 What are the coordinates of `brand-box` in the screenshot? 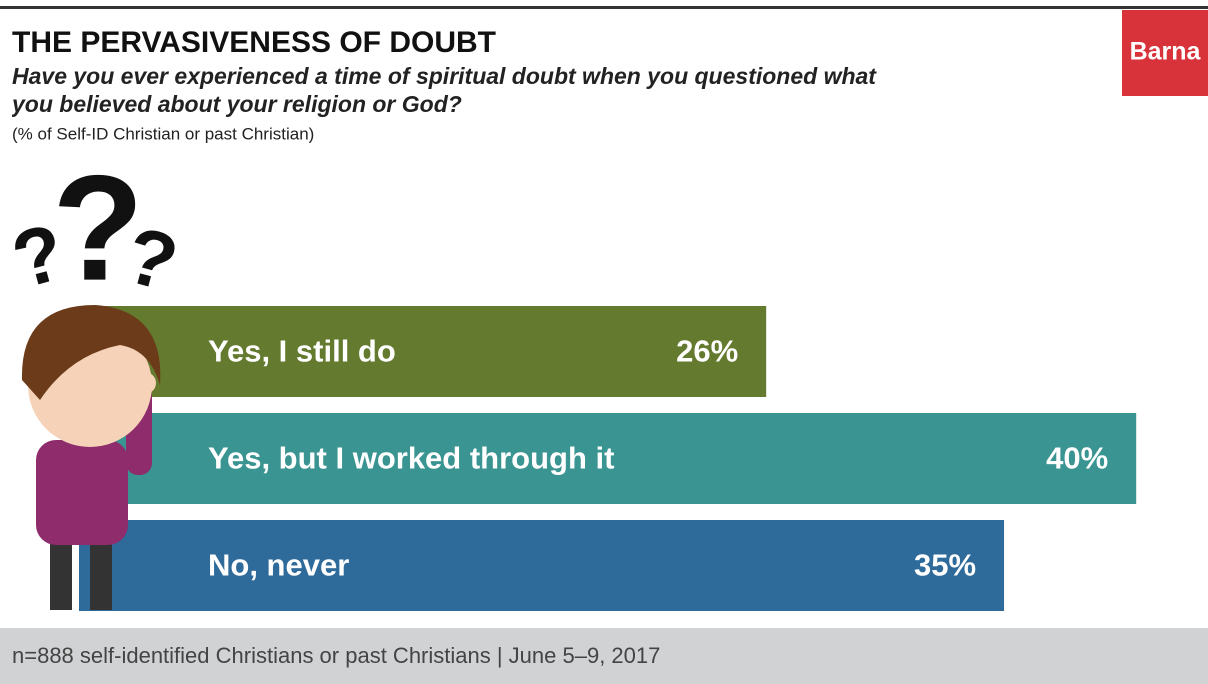 It's located at (1165, 53).